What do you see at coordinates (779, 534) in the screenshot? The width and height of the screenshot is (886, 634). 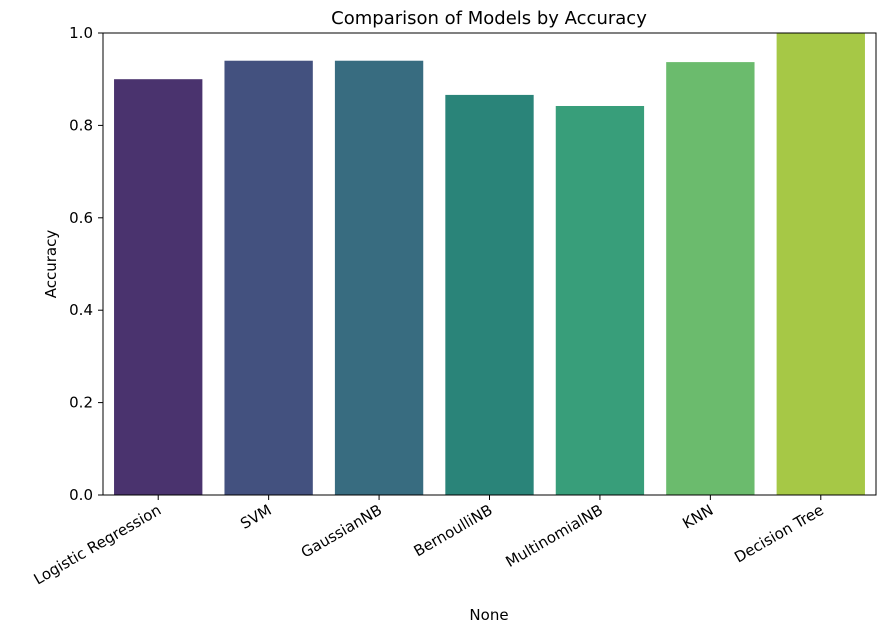 I see `x-tick-label: Decision Tree` at bounding box center [779, 534].